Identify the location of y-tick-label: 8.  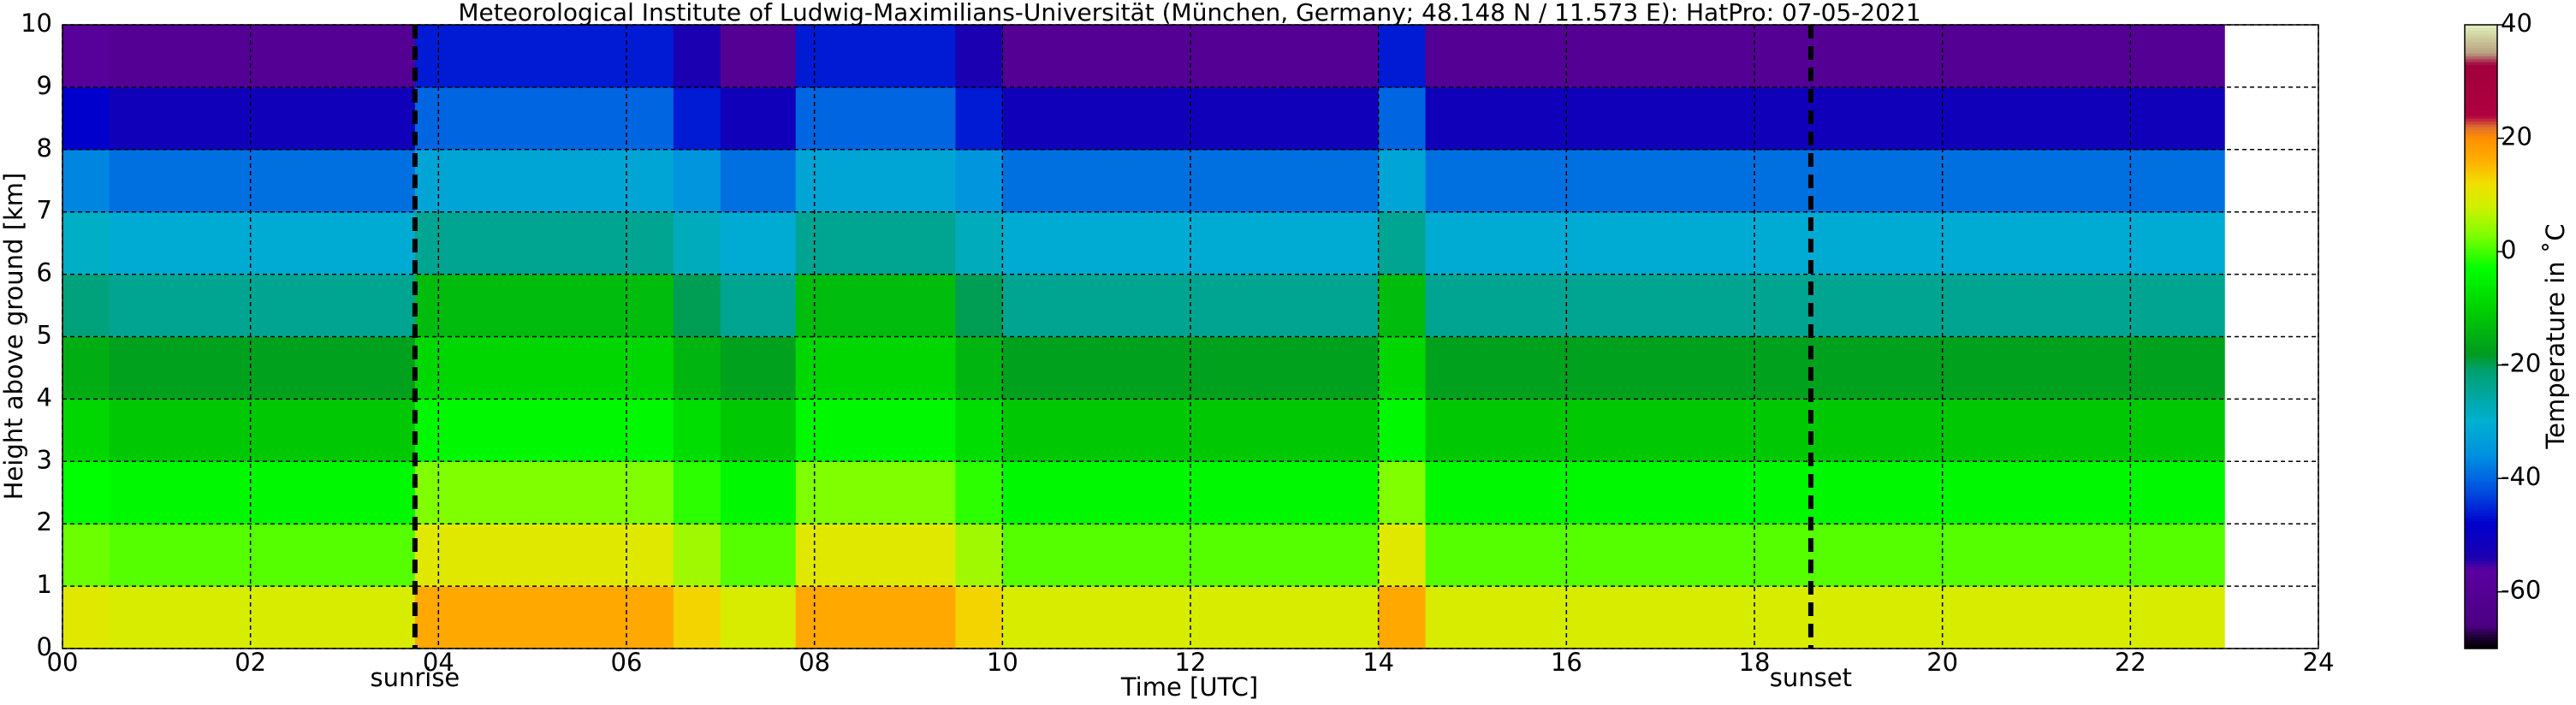
(44, 148).